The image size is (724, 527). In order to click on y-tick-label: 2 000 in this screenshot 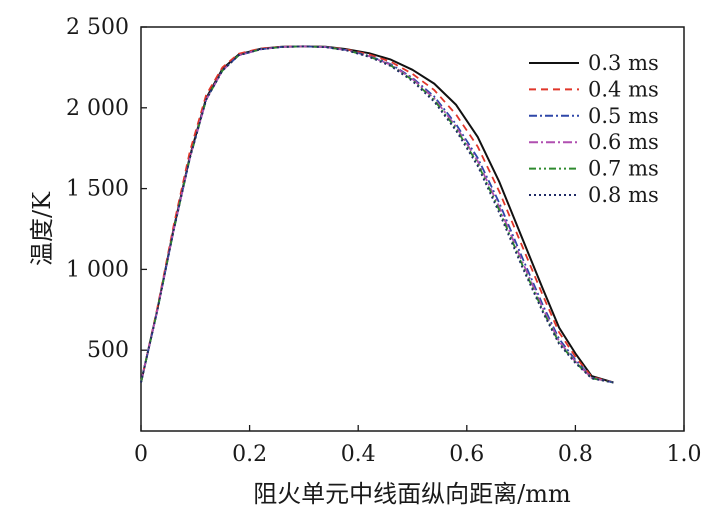, I will do `click(97, 108)`.